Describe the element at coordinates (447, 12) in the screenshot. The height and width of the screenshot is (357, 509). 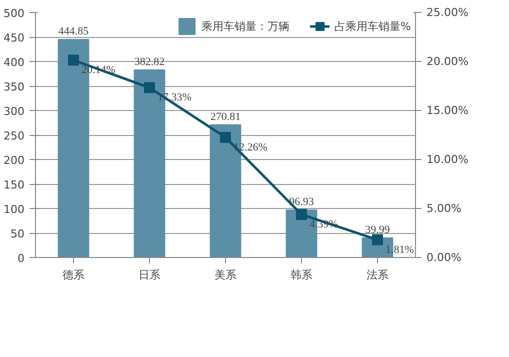
I see `y2-tick-label: 25.00%` at that location.